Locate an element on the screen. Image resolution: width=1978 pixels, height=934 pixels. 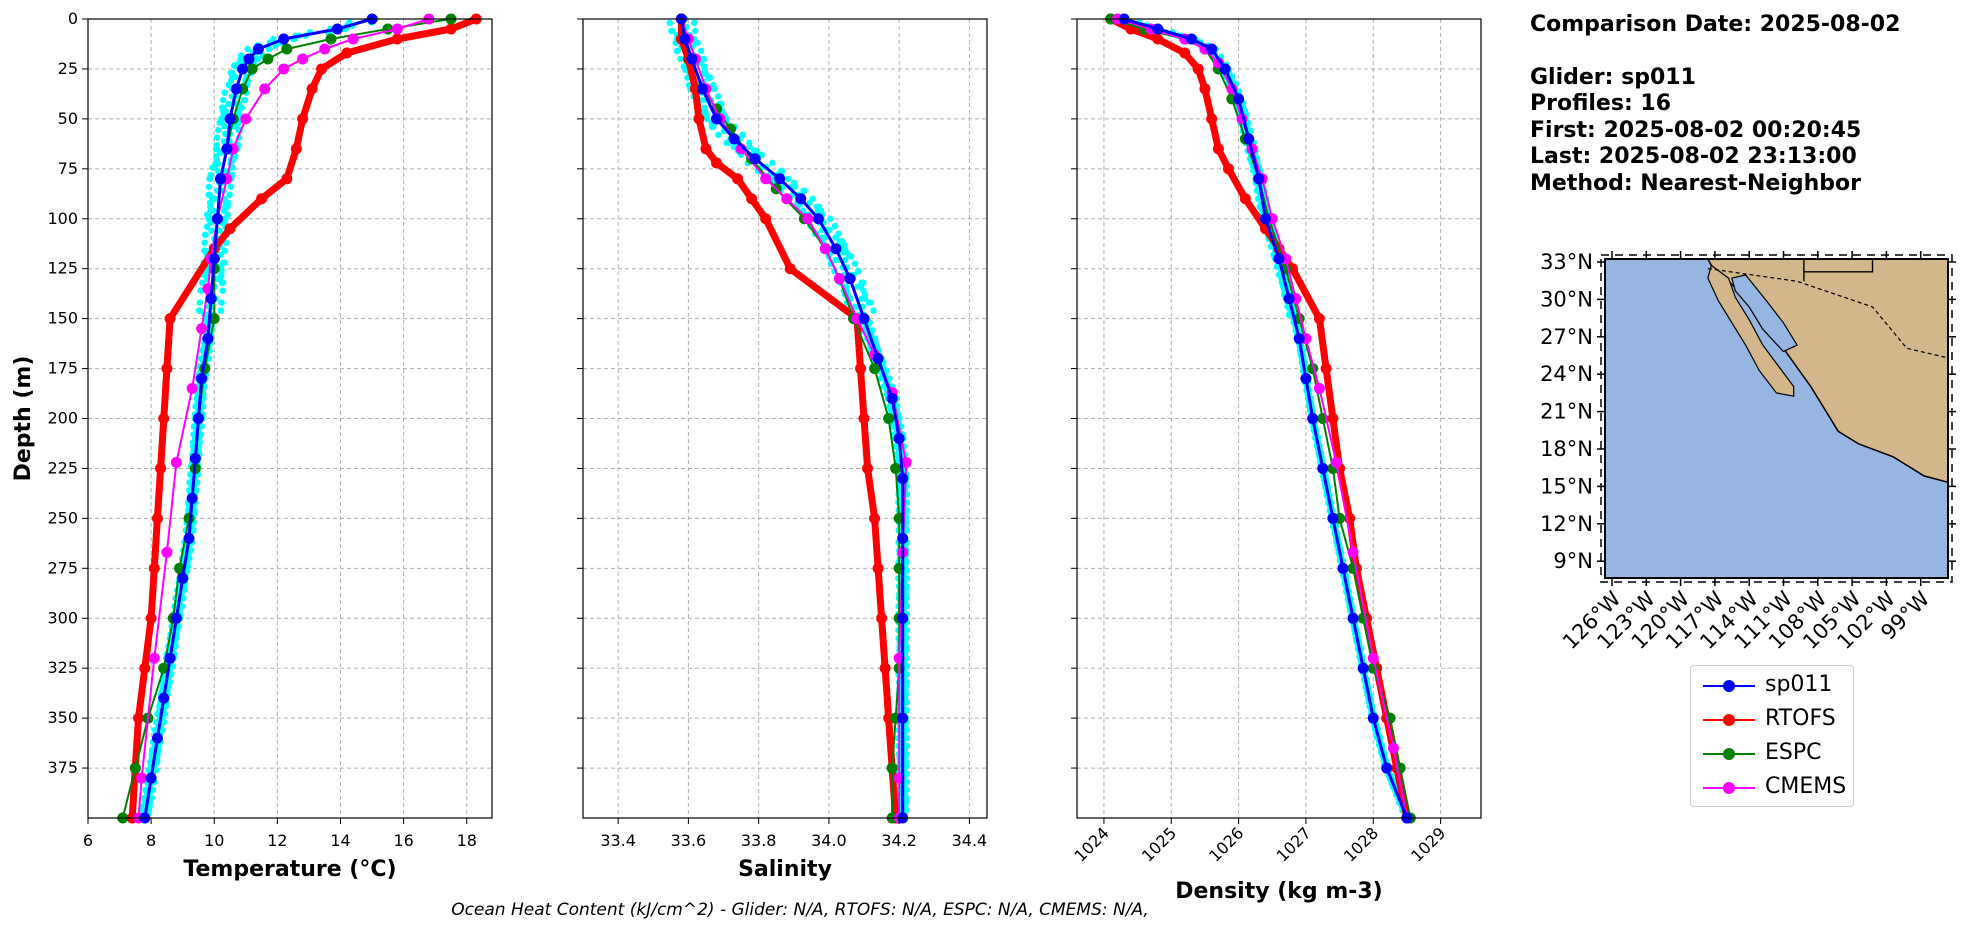
us-border is located at coordinates (1838, 270).